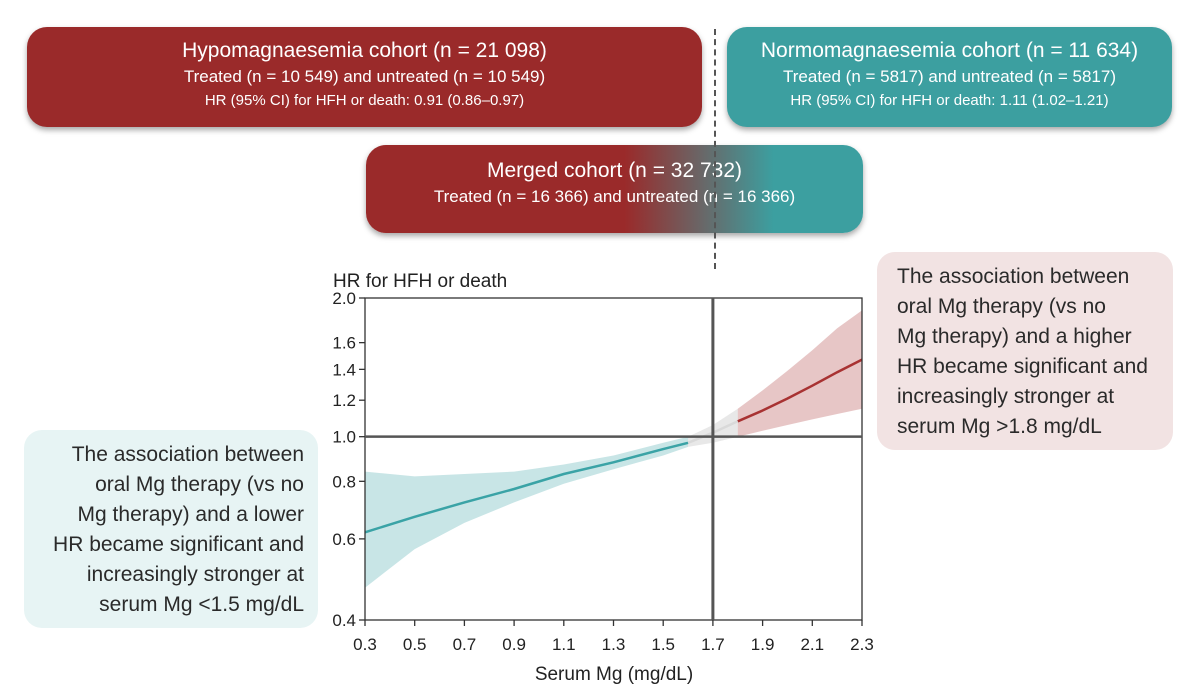 The image size is (1200, 696). I want to click on ci-band-higher-HR, so click(799, 373).